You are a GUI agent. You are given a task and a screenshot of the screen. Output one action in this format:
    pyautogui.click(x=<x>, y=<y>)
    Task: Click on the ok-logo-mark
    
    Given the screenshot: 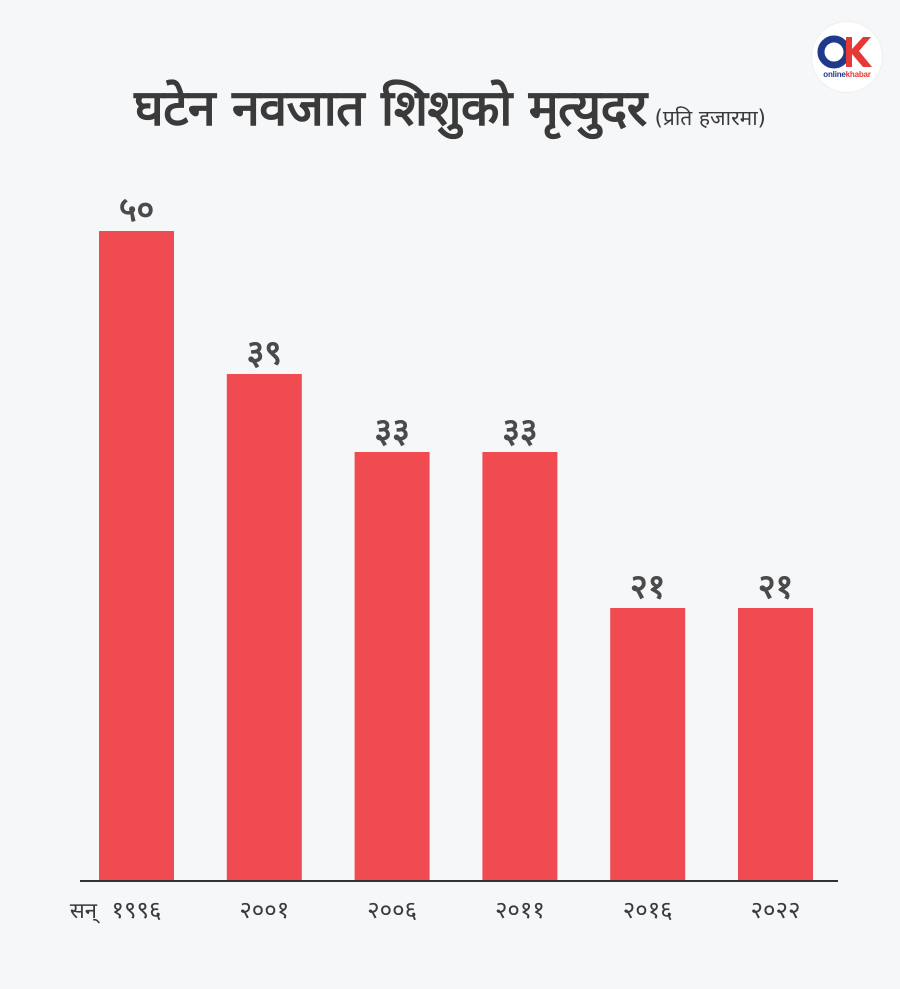 What is the action you would take?
    pyautogui.click(x=844, y=52)
    